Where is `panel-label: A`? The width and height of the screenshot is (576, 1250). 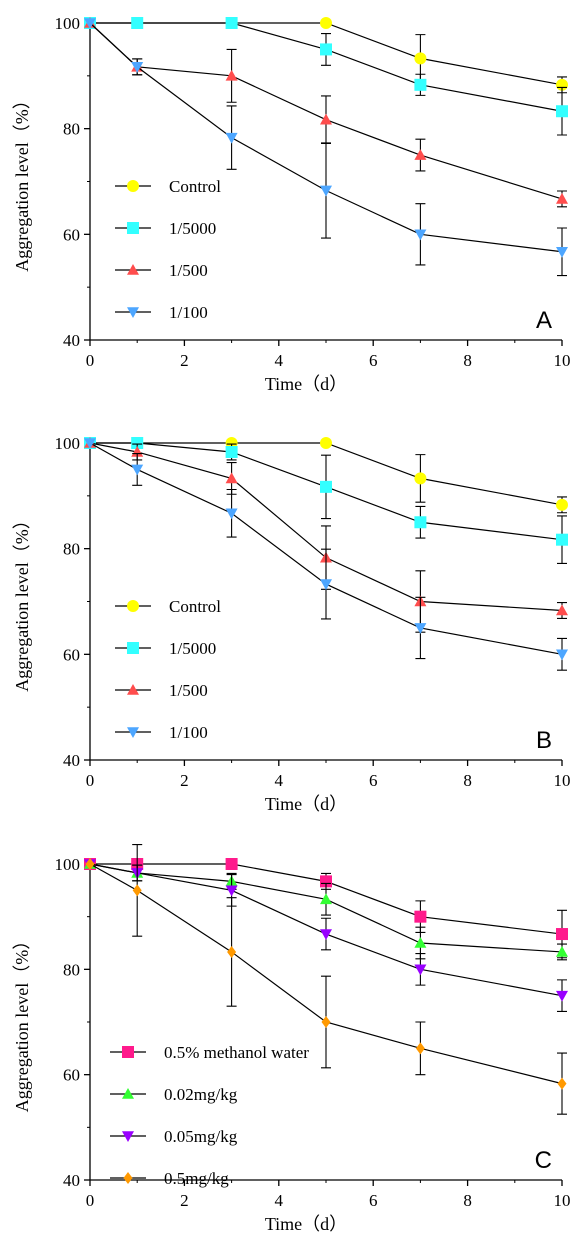 panel-label: A is located at coordinates (544, 320).